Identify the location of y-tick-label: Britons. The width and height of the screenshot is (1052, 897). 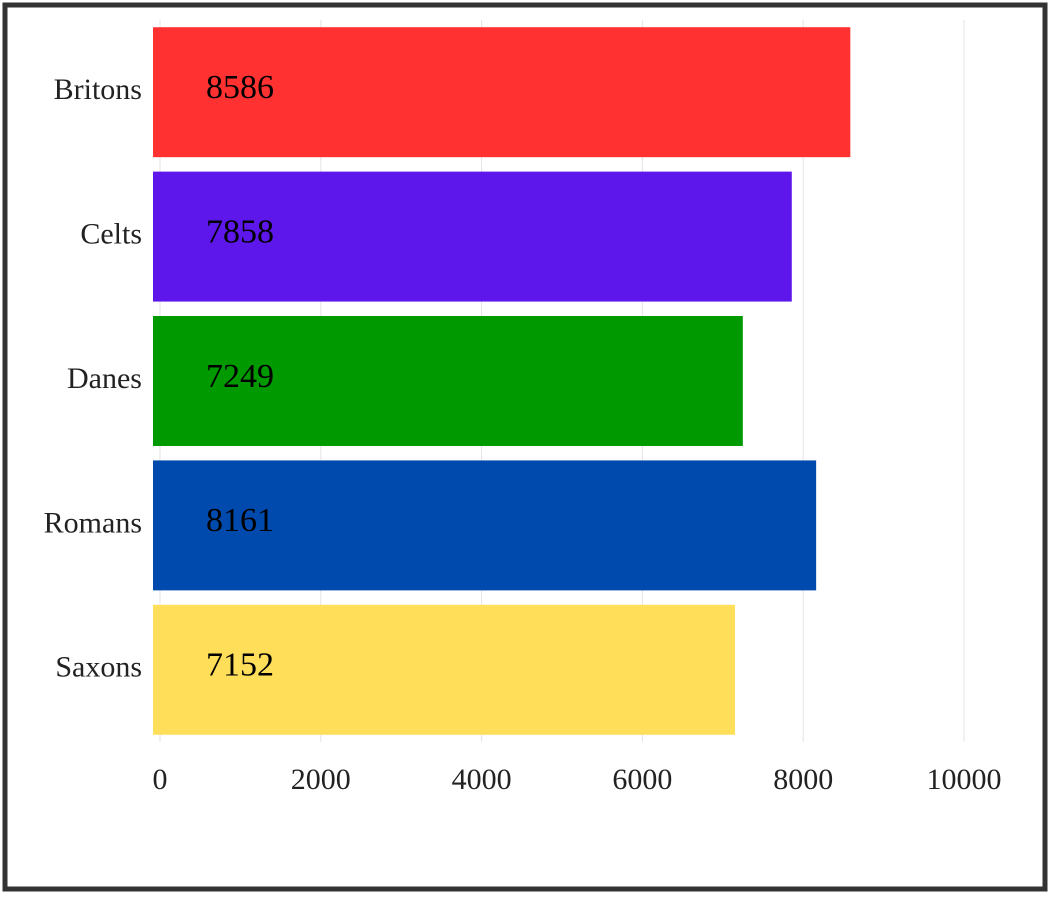
(98, 89).